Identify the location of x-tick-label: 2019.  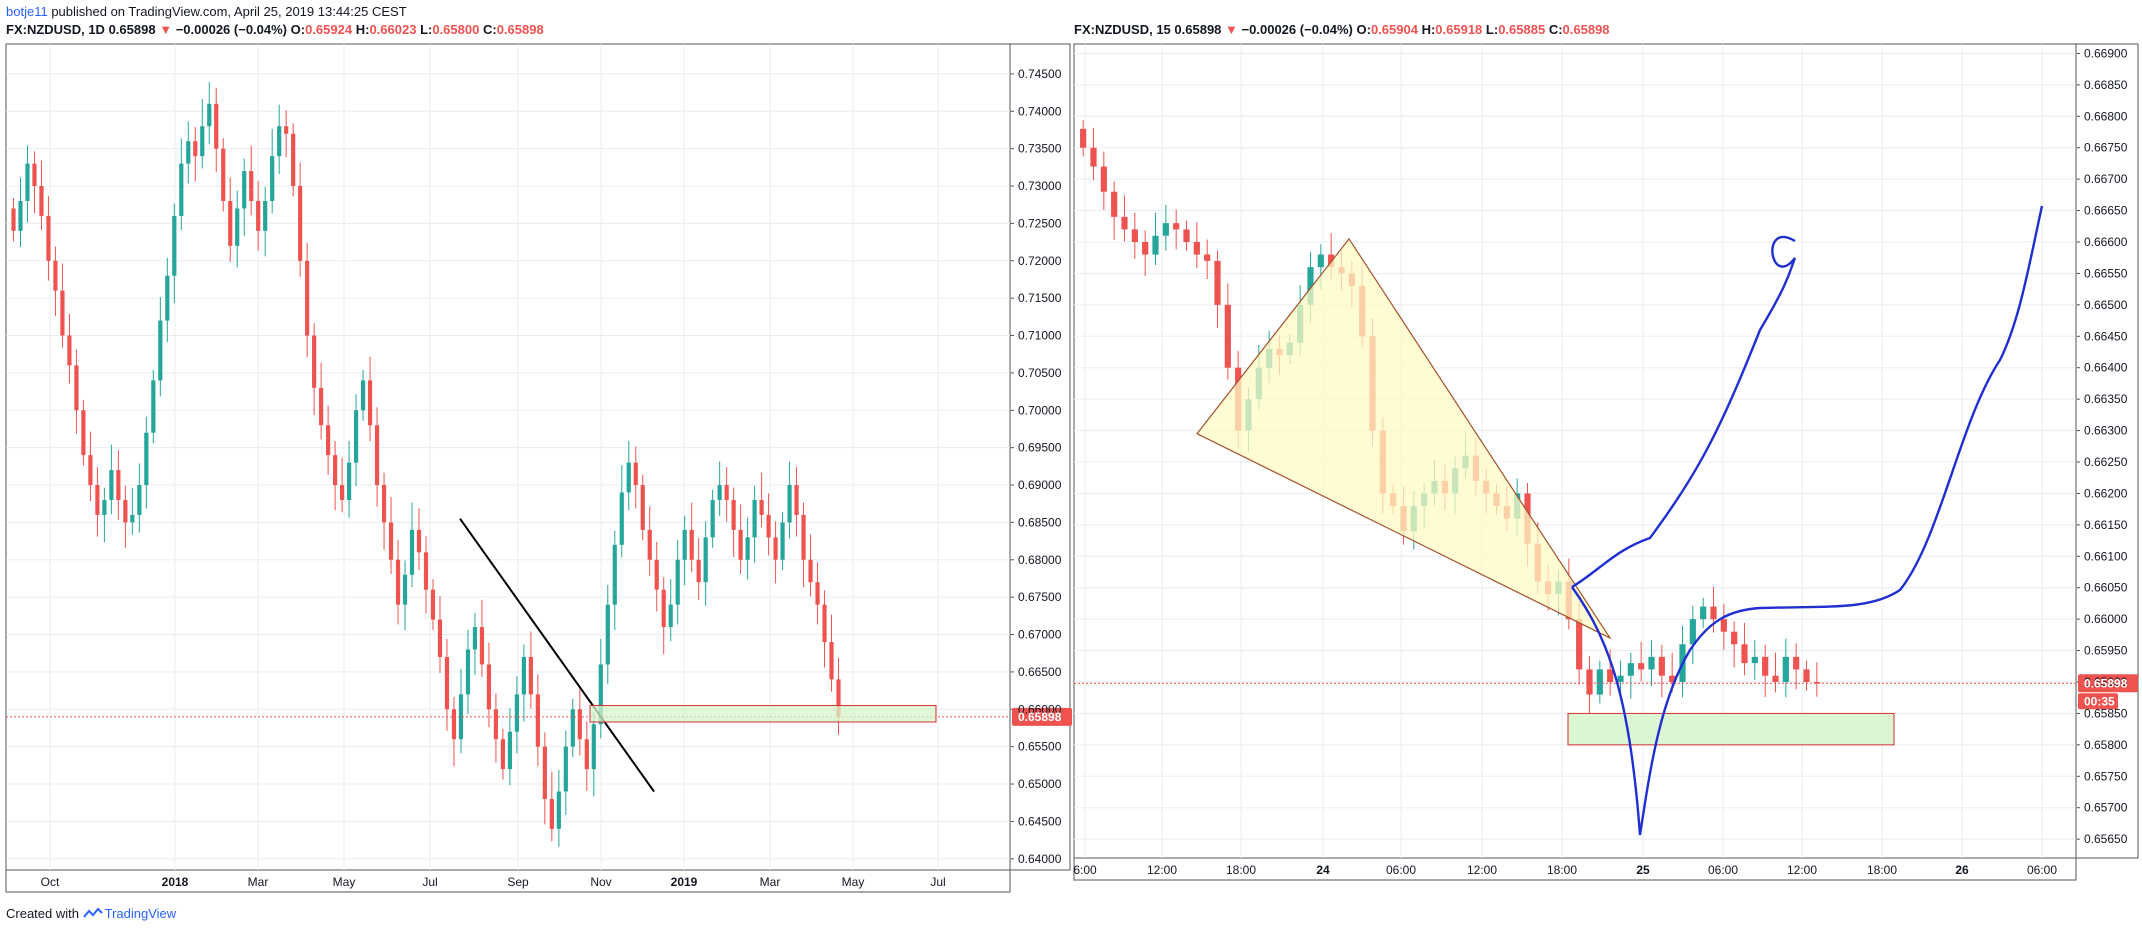
(684, 882).